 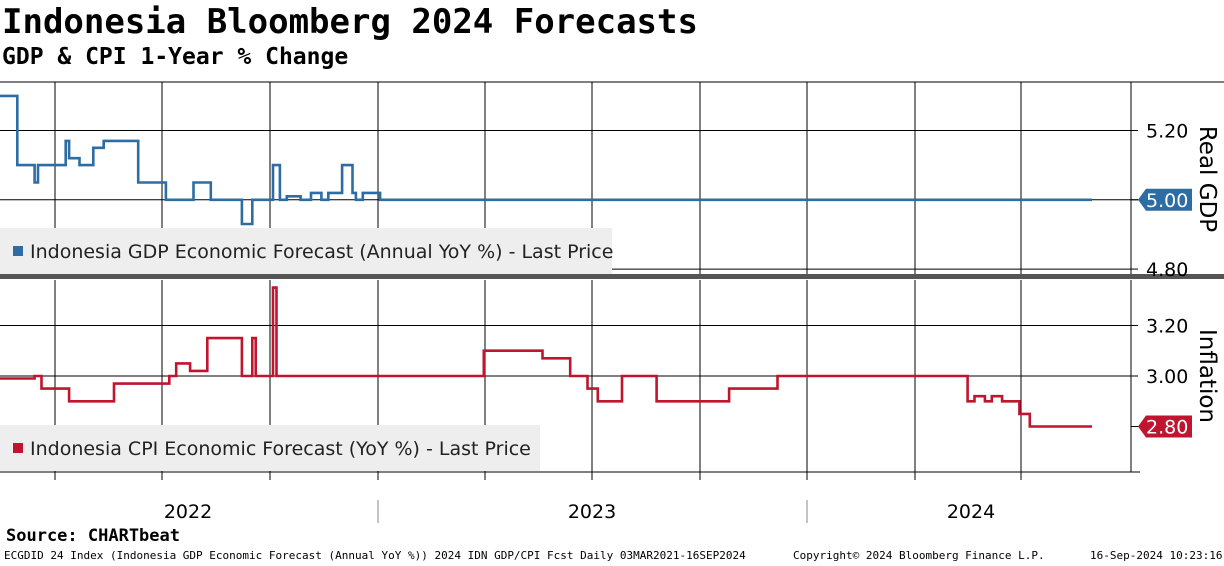 What do you see at coordinates (592, 512) in the screenshot?
I see `x-tick-label-year: 2023` at bounding box center [592, 512].